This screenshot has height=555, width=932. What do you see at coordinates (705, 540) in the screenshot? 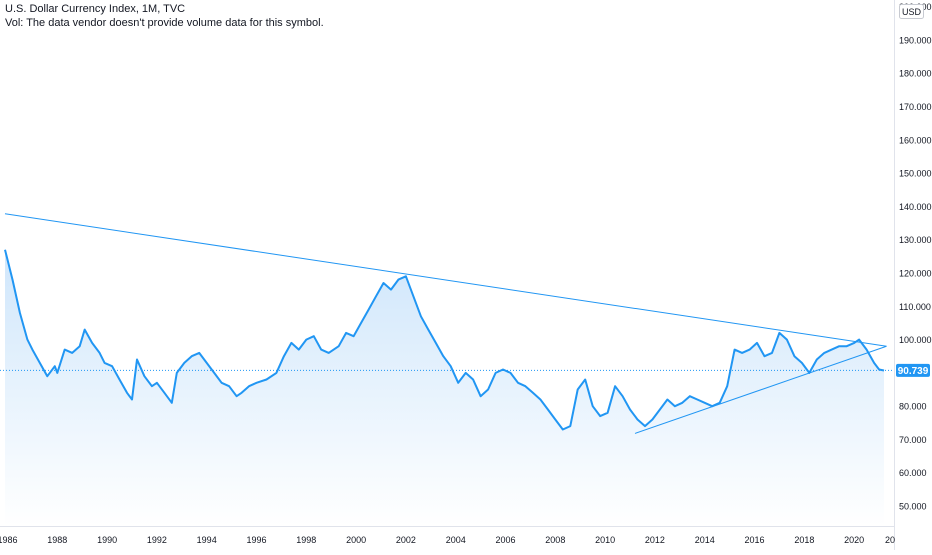
I see `x-tick-label: 2014` at bounding box center [705, 540].